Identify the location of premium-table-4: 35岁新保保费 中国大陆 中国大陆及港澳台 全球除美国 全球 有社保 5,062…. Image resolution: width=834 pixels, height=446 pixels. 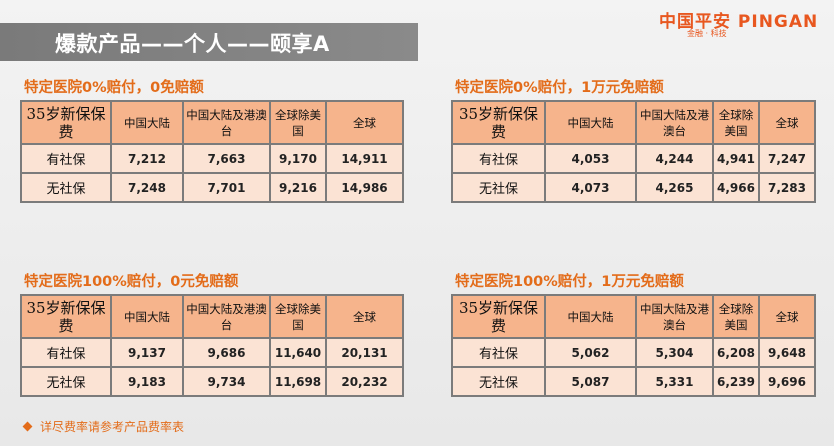
(633, 345).